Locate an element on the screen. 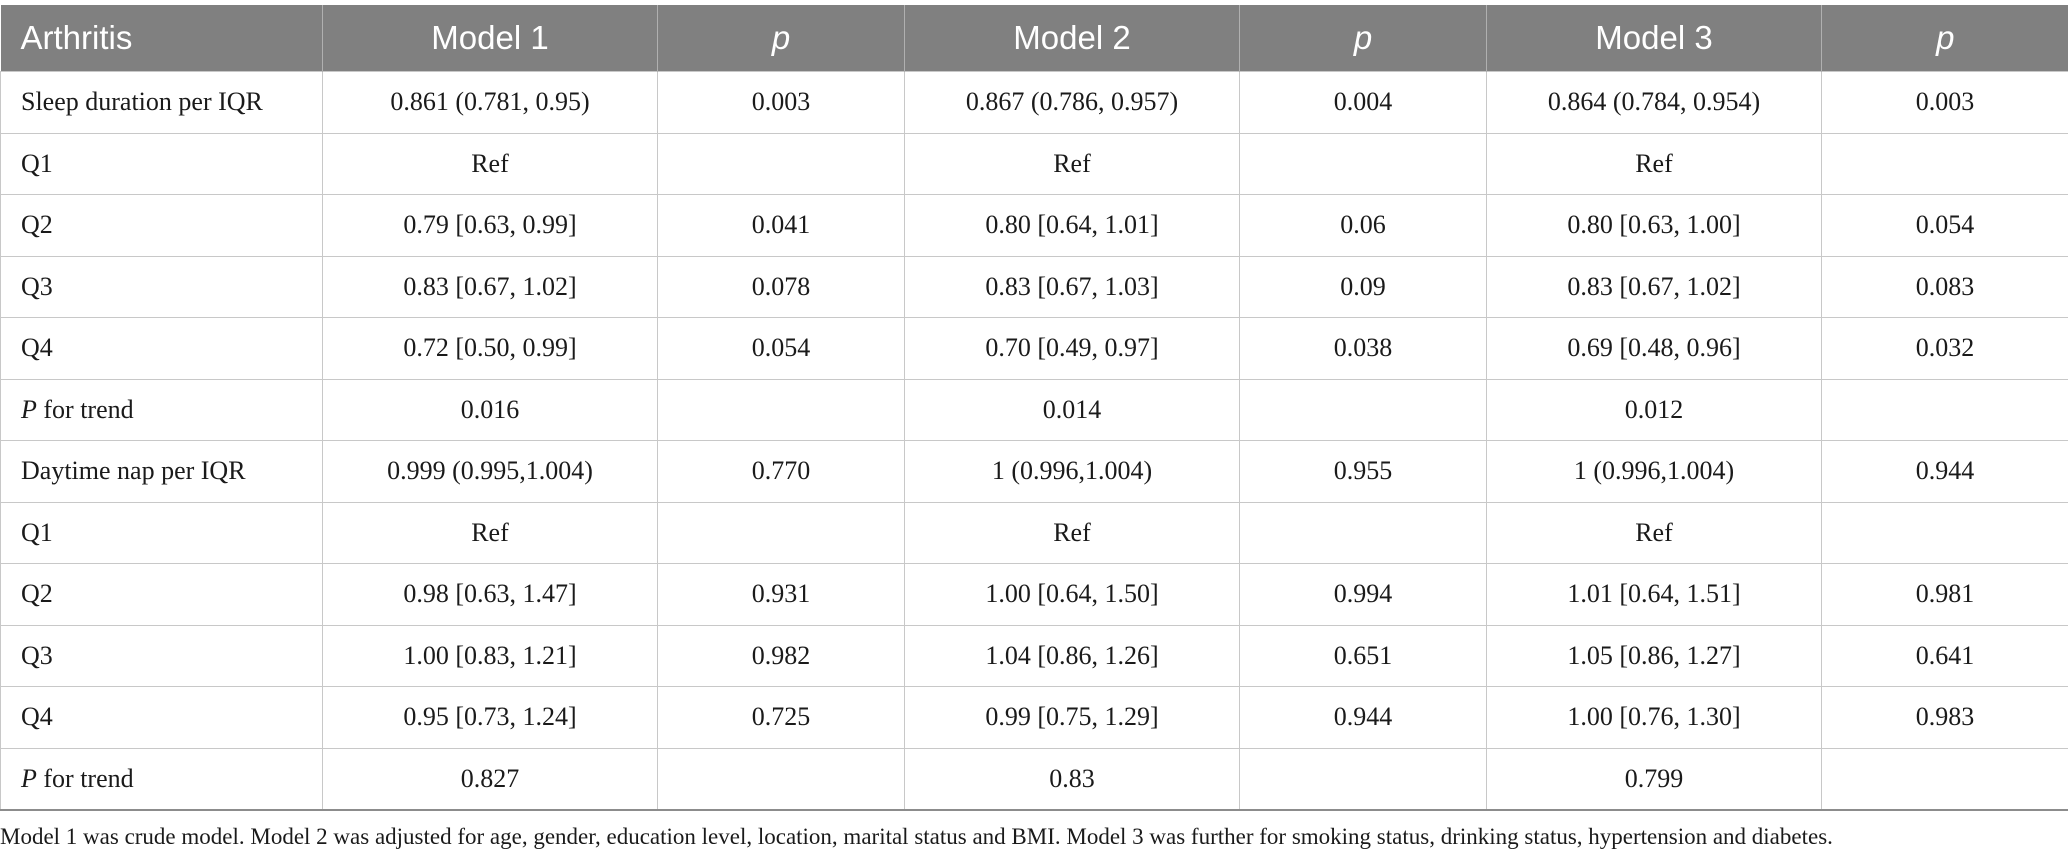 This screenshot has width=2068, height=861. cell-model-2: 0.99 [0.75, 1.29] is located at coordinates (1072, 717).